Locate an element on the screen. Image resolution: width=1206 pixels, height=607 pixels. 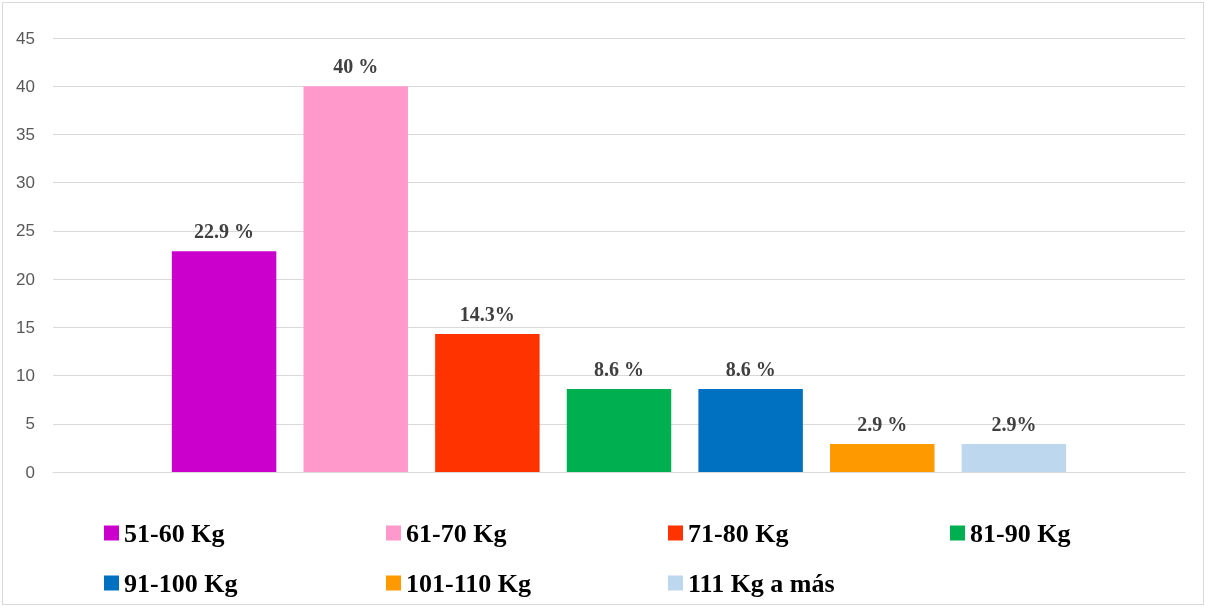
legend-label: 71-80 Kg is located at coordinates (738, 533).